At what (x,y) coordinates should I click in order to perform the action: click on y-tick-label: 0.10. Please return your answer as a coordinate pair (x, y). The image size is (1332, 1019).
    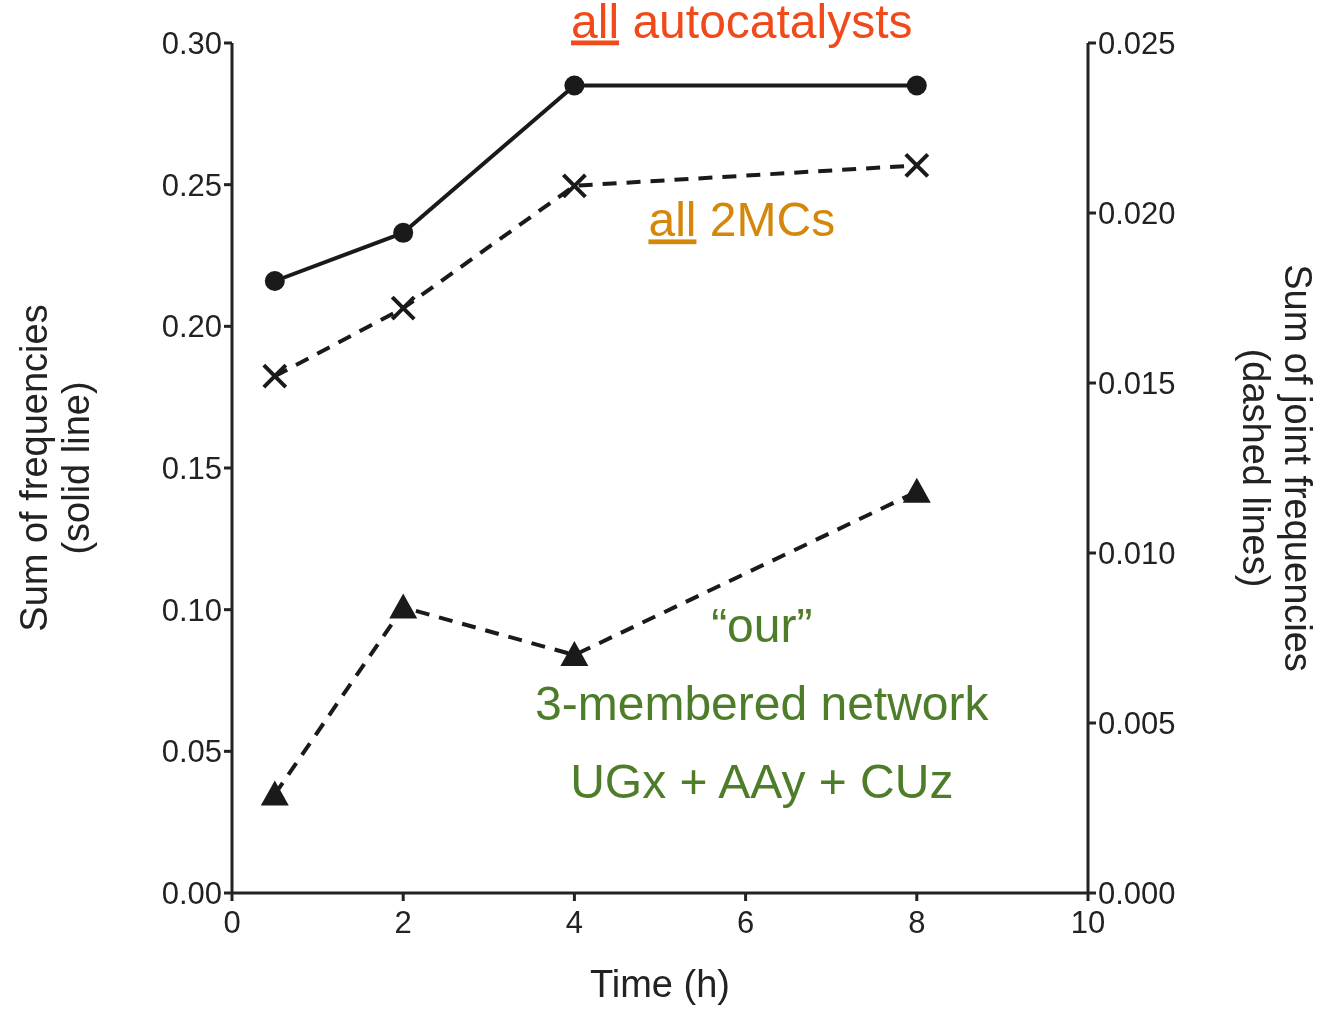
    Looking at the image, I should click on (191, 610).